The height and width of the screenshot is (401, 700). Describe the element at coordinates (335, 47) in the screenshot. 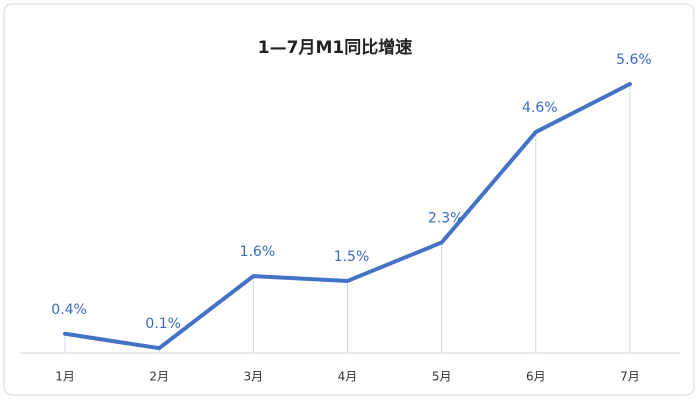

I see `chart-title: 1—7月M1同比增速` at that location.